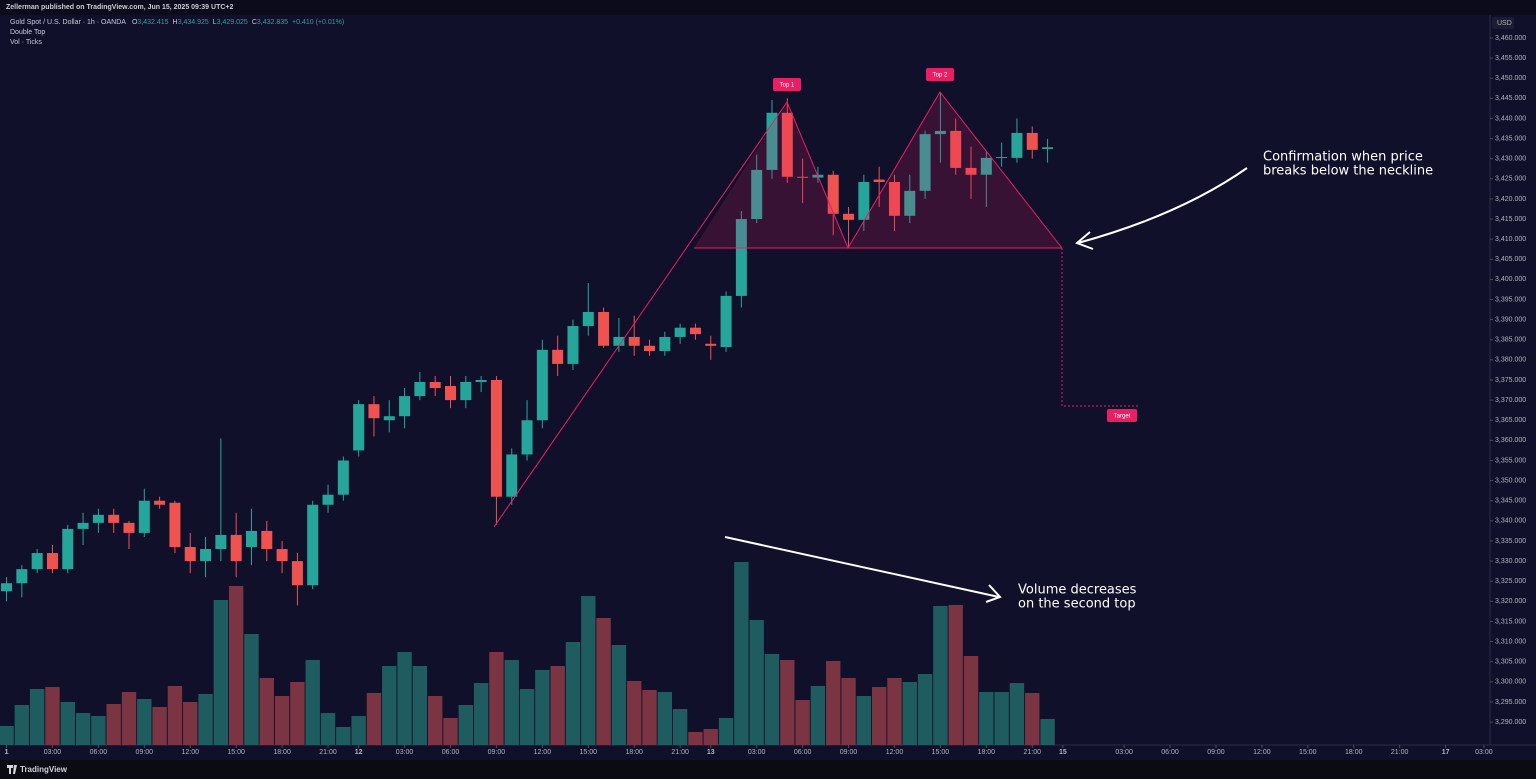  What do you see at coordinates (1510, 199) in the screenshot?
I see `y-tick-label: 3,420.000` at bounding box center [1510, 199].